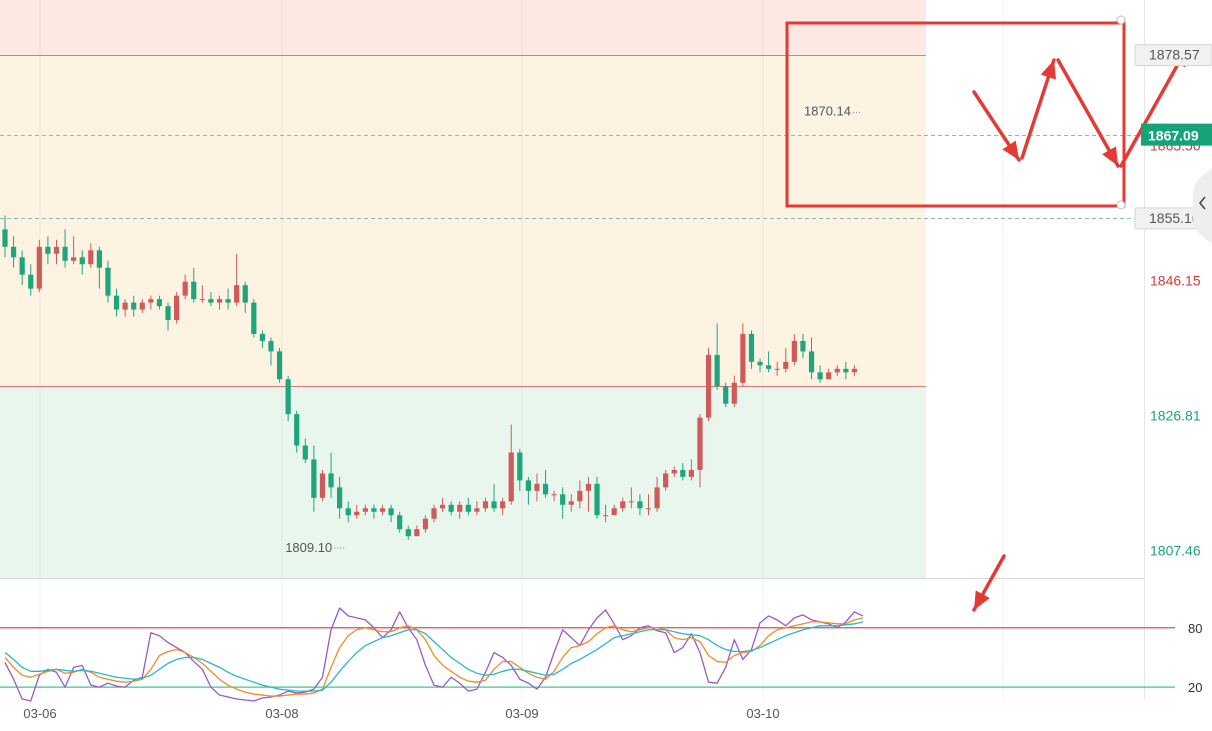  I want to click on forecast-arrow-shaft, so click(1154, 107).